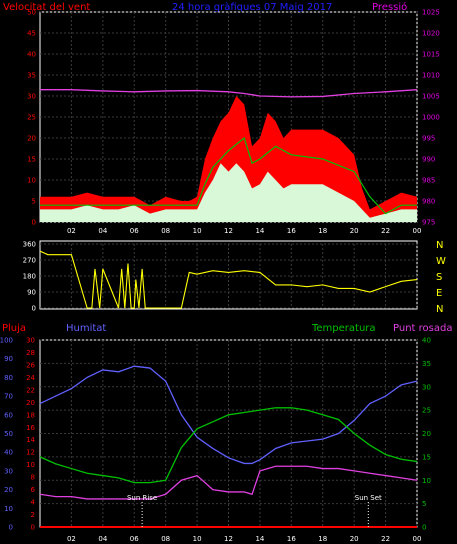 Image resolution: width=457 pixels, height=544 pixels. Describe the element at coordinates (428, 139) in the screenshot. I see `tick-label-pressure: 995` at that location.